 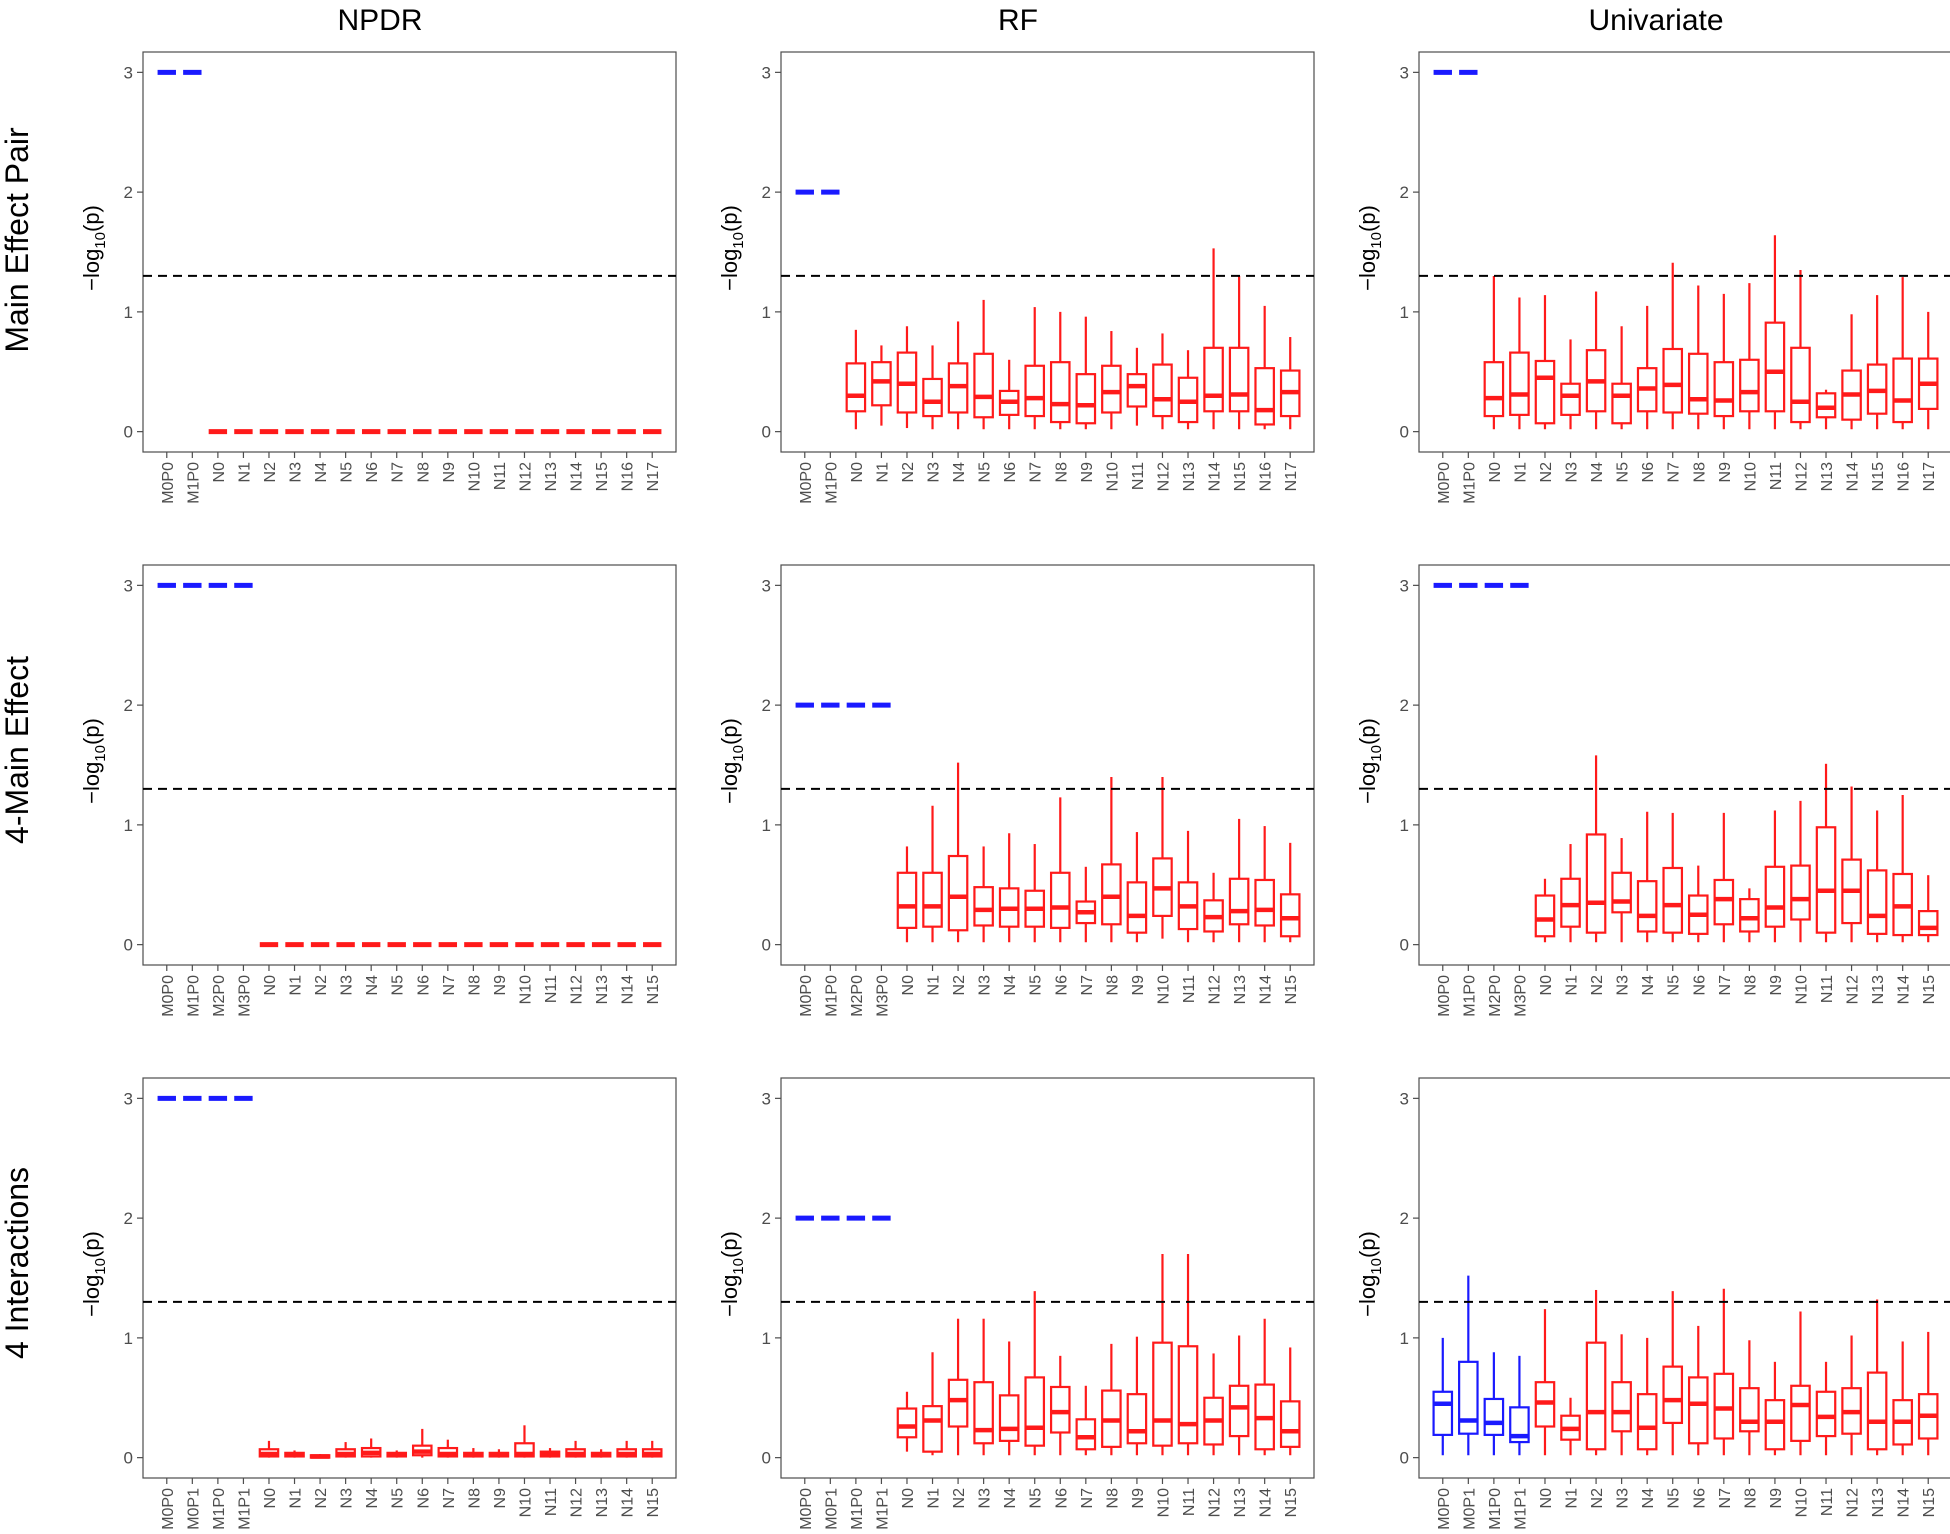 What do you see at coordinates (1826, 853) in the screenshot?
I see `box-N11` at bounding box center [1826, 853].